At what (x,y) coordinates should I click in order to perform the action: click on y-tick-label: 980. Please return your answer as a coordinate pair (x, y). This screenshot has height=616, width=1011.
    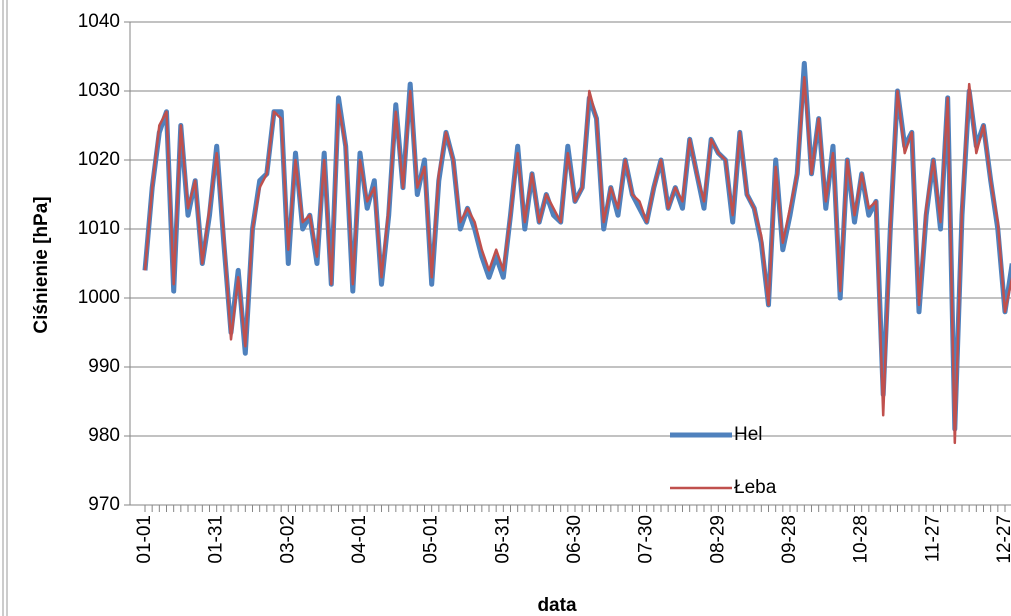
    Looking at the image, I should click on (104, 435).